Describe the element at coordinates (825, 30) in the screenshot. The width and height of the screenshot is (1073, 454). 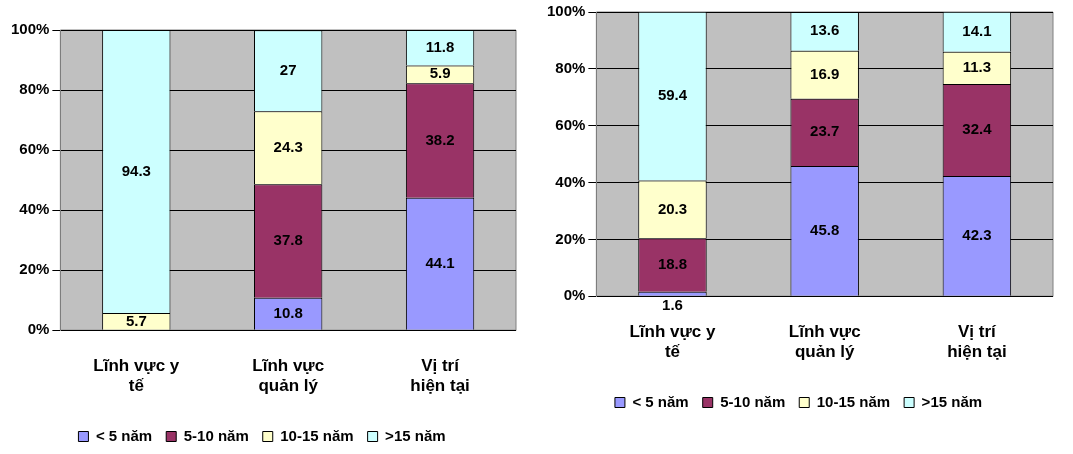
I see `data-label: 13.6` at that location.